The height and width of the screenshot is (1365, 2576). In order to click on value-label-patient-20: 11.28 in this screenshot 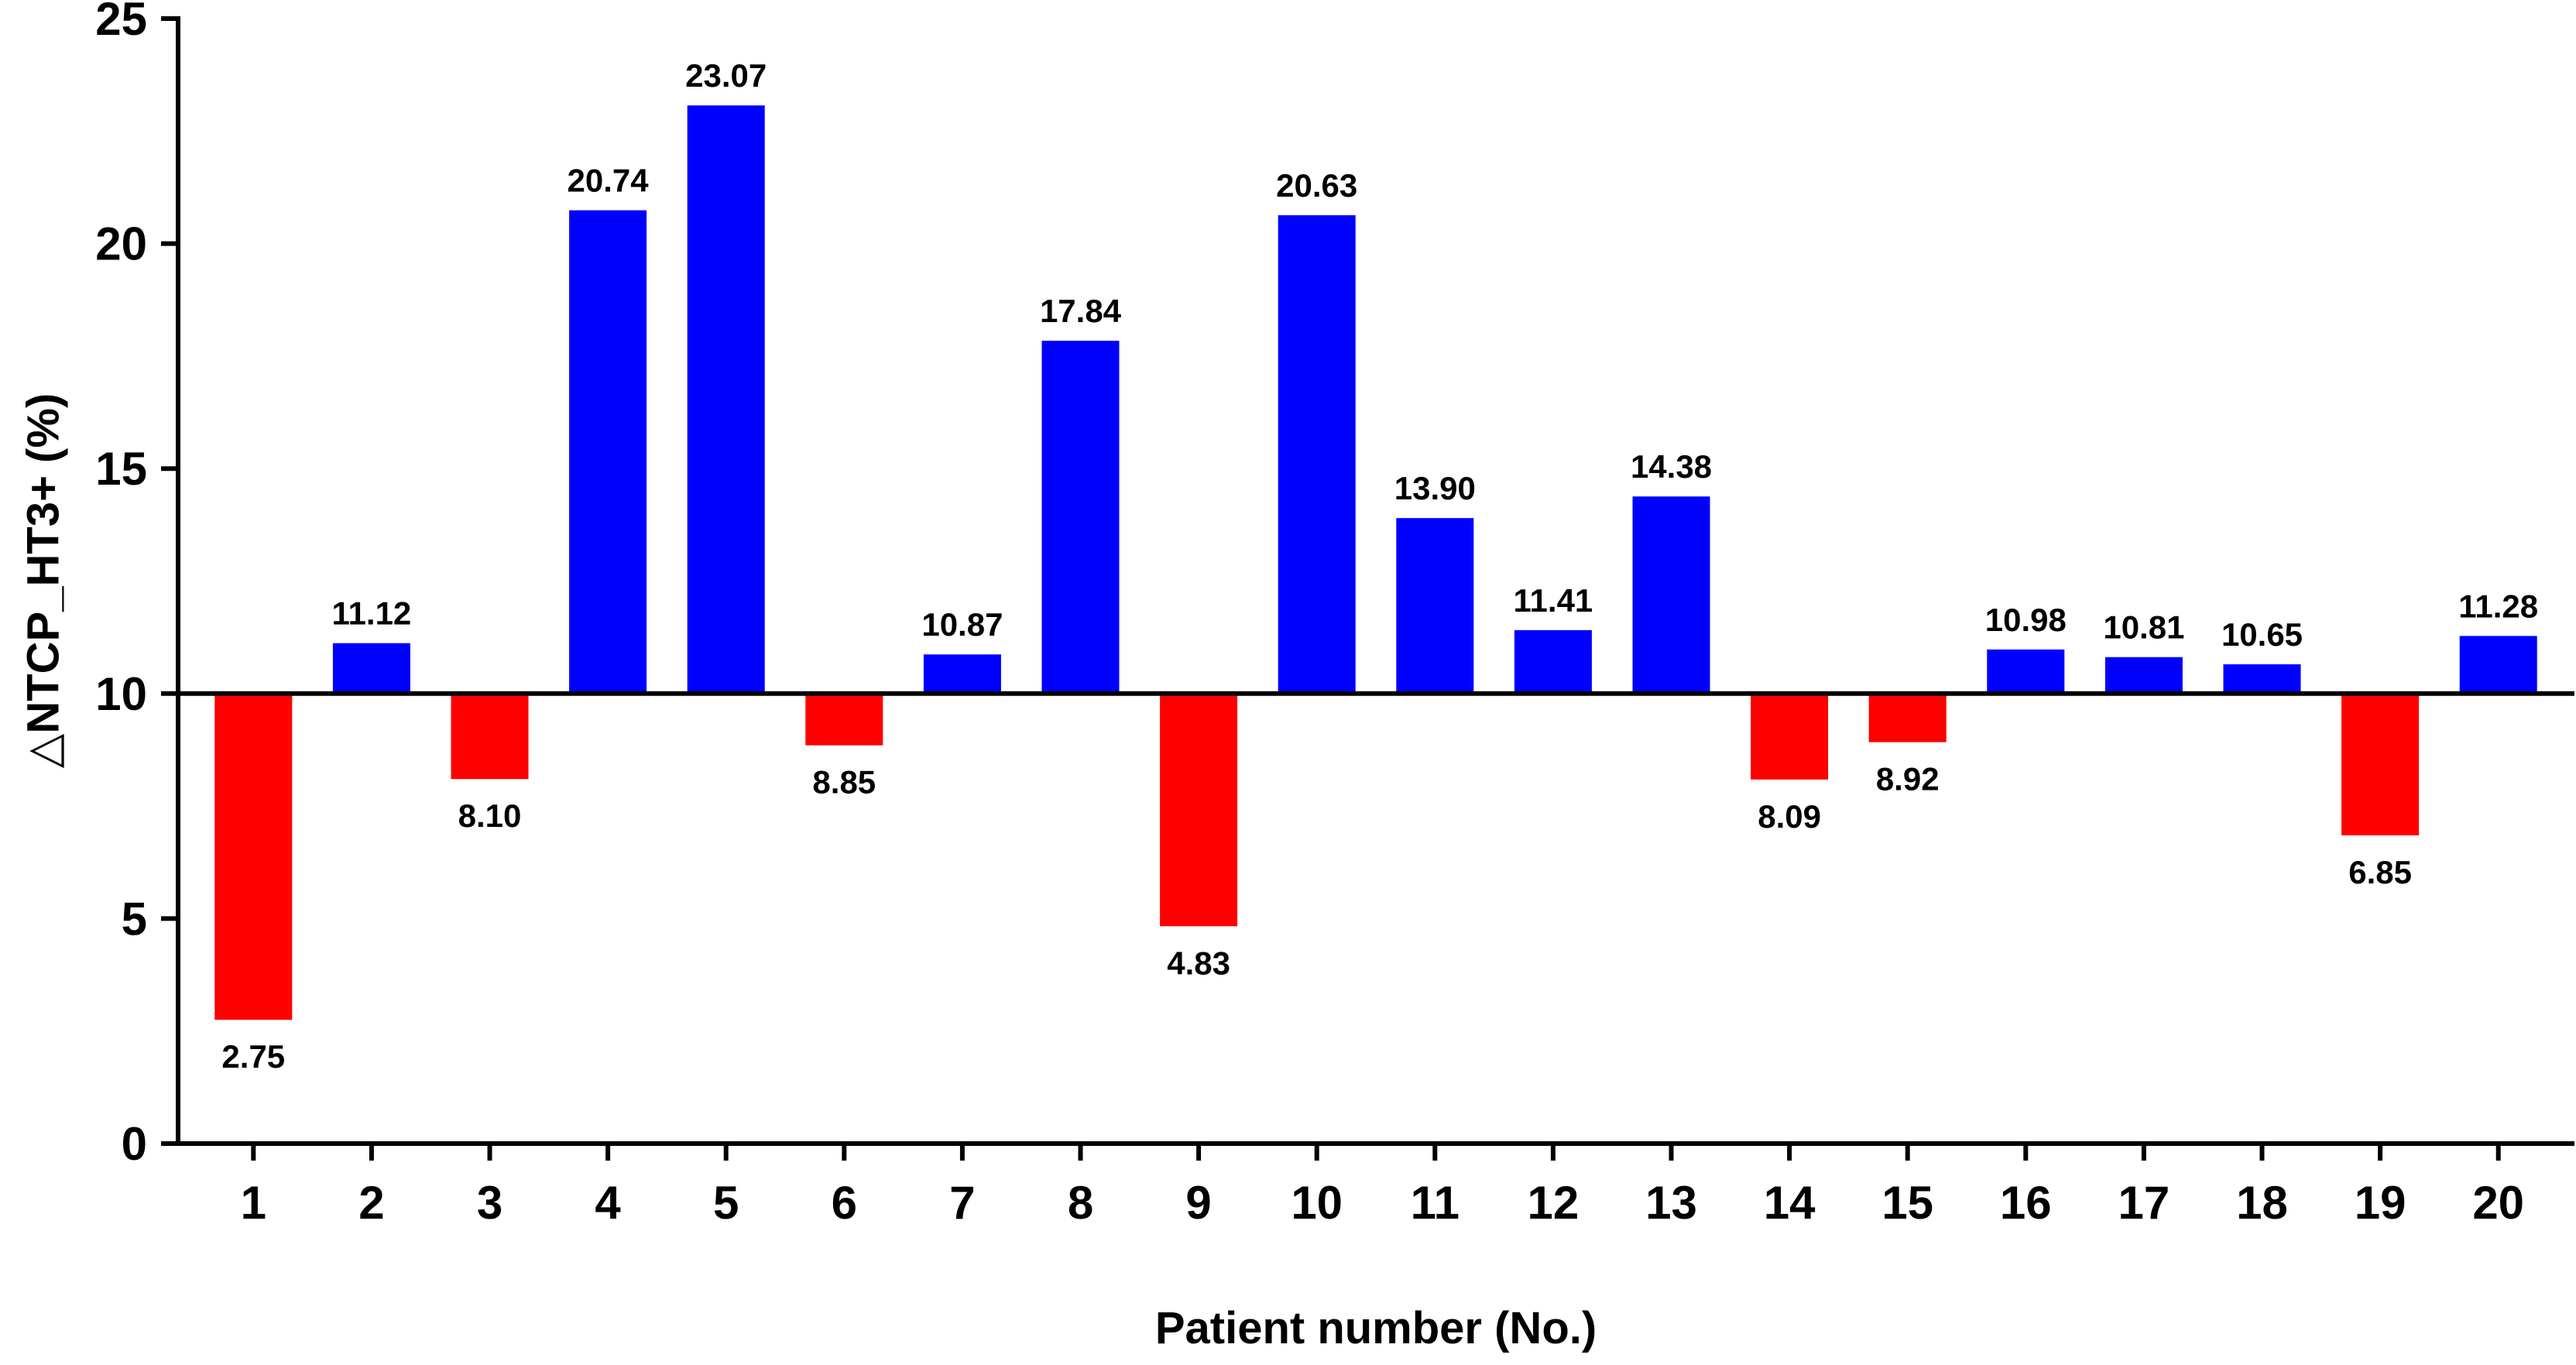, I will do `click(2498, 606)`.